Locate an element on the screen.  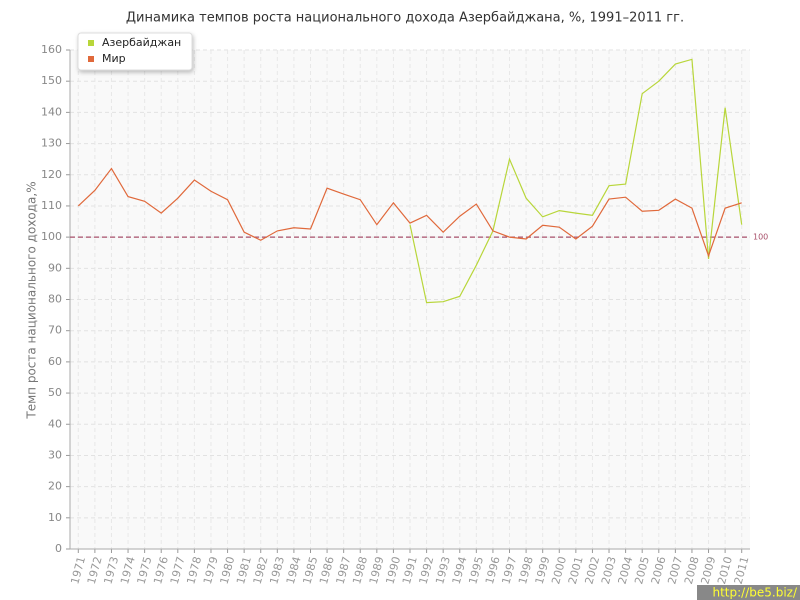
y-tick-label: 0 is located at coordinates (58, 548).